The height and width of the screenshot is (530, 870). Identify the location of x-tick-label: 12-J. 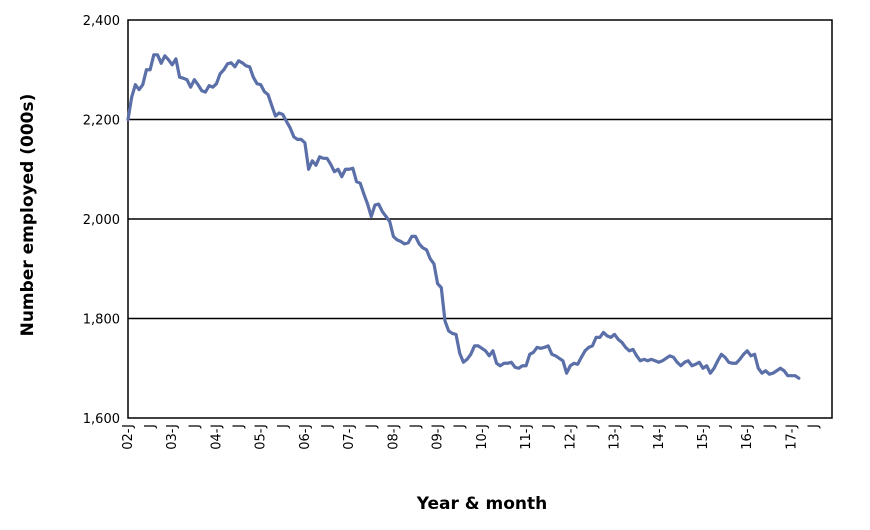
(570, 437).